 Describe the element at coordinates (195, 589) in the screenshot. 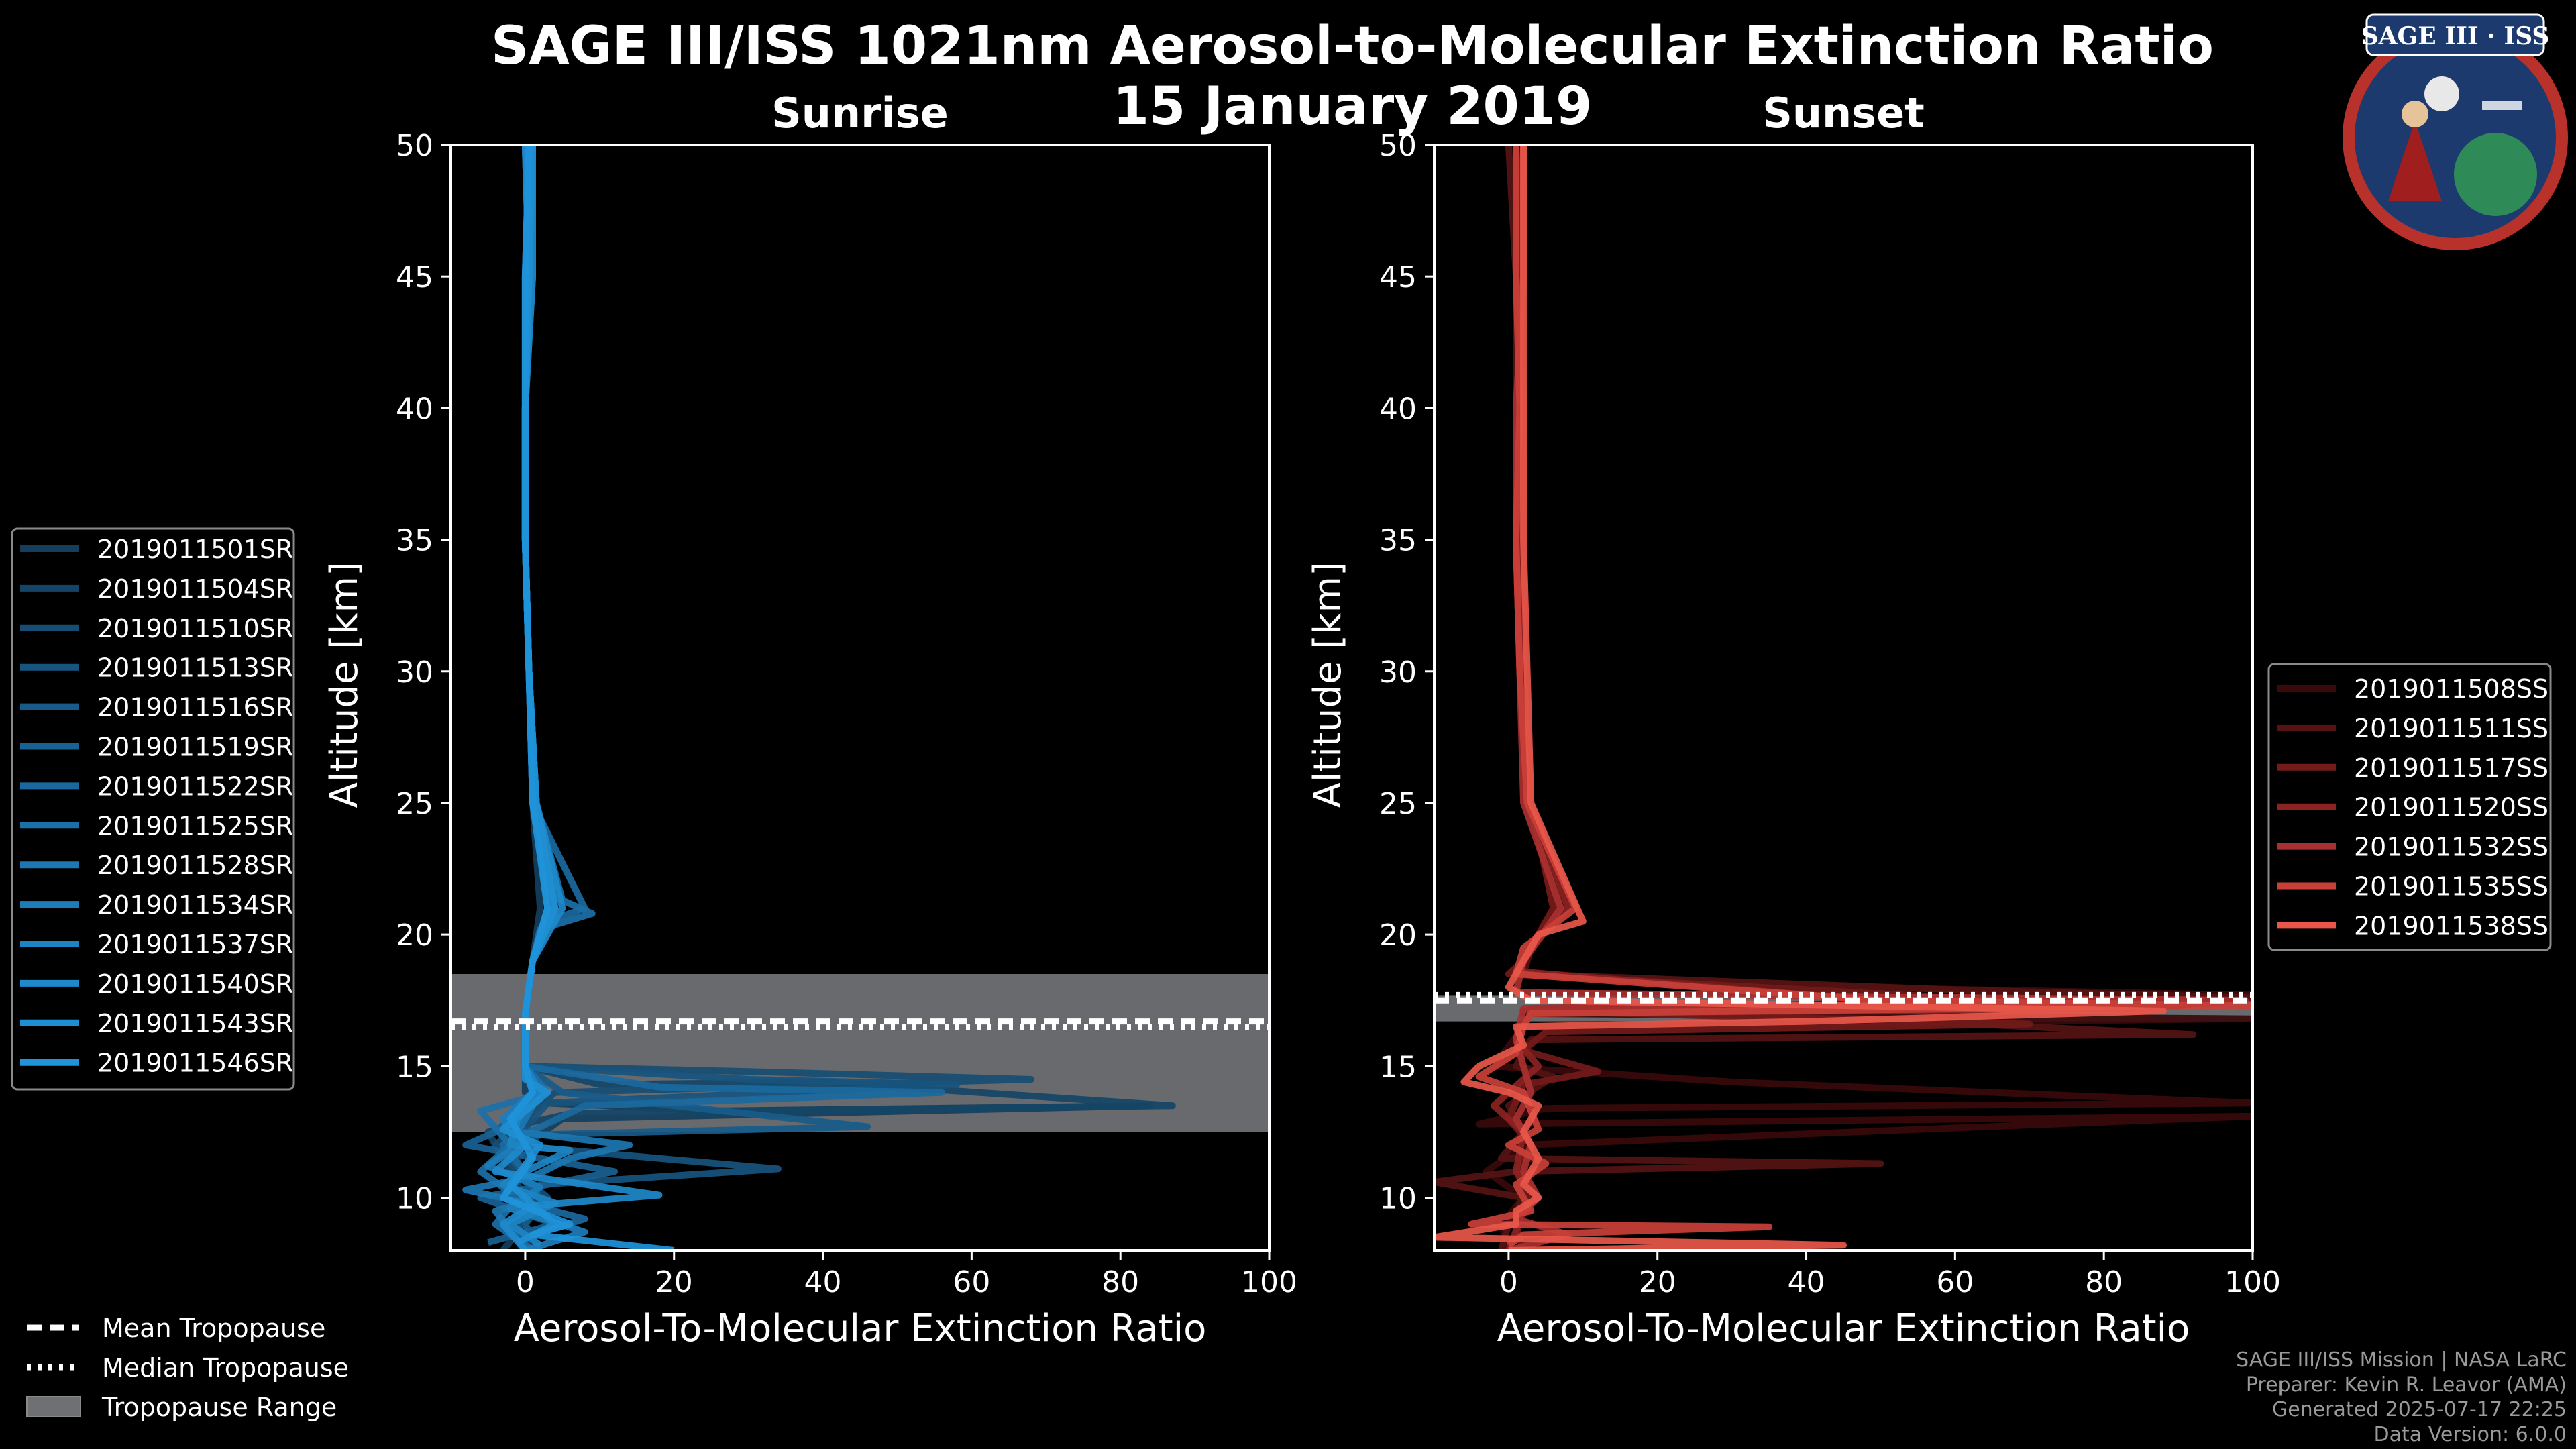

I see `legend-label-2019011504SR: 2019011504SR` at that location.